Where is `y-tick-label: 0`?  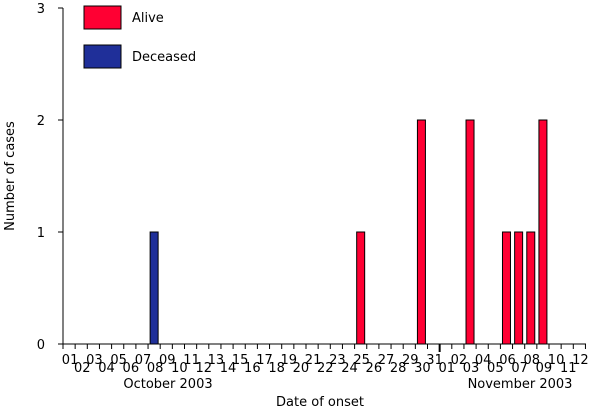 y-tick-label: 0 is located at coordinates (41, 345).